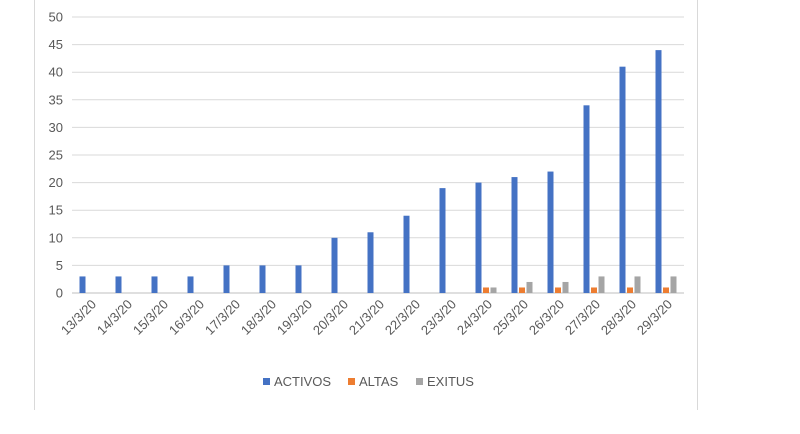 The height and width of the screenshot is (434, 800). Describe the element at coordinates (697, 205) in the screenshot. I see `chart-frame-right-border` at that location.